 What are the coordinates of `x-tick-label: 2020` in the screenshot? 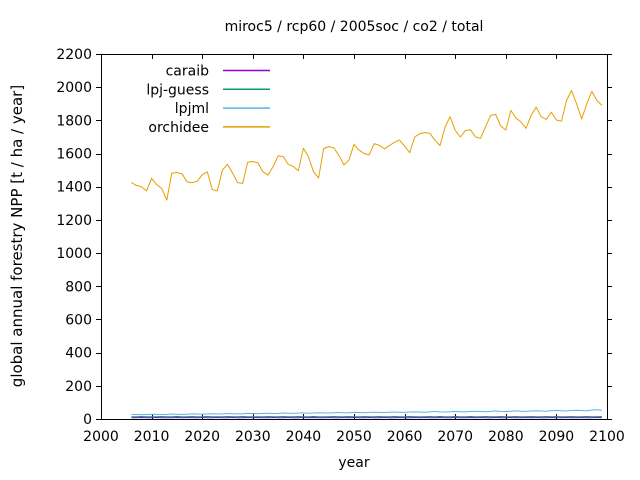 It's located at (202, 437).